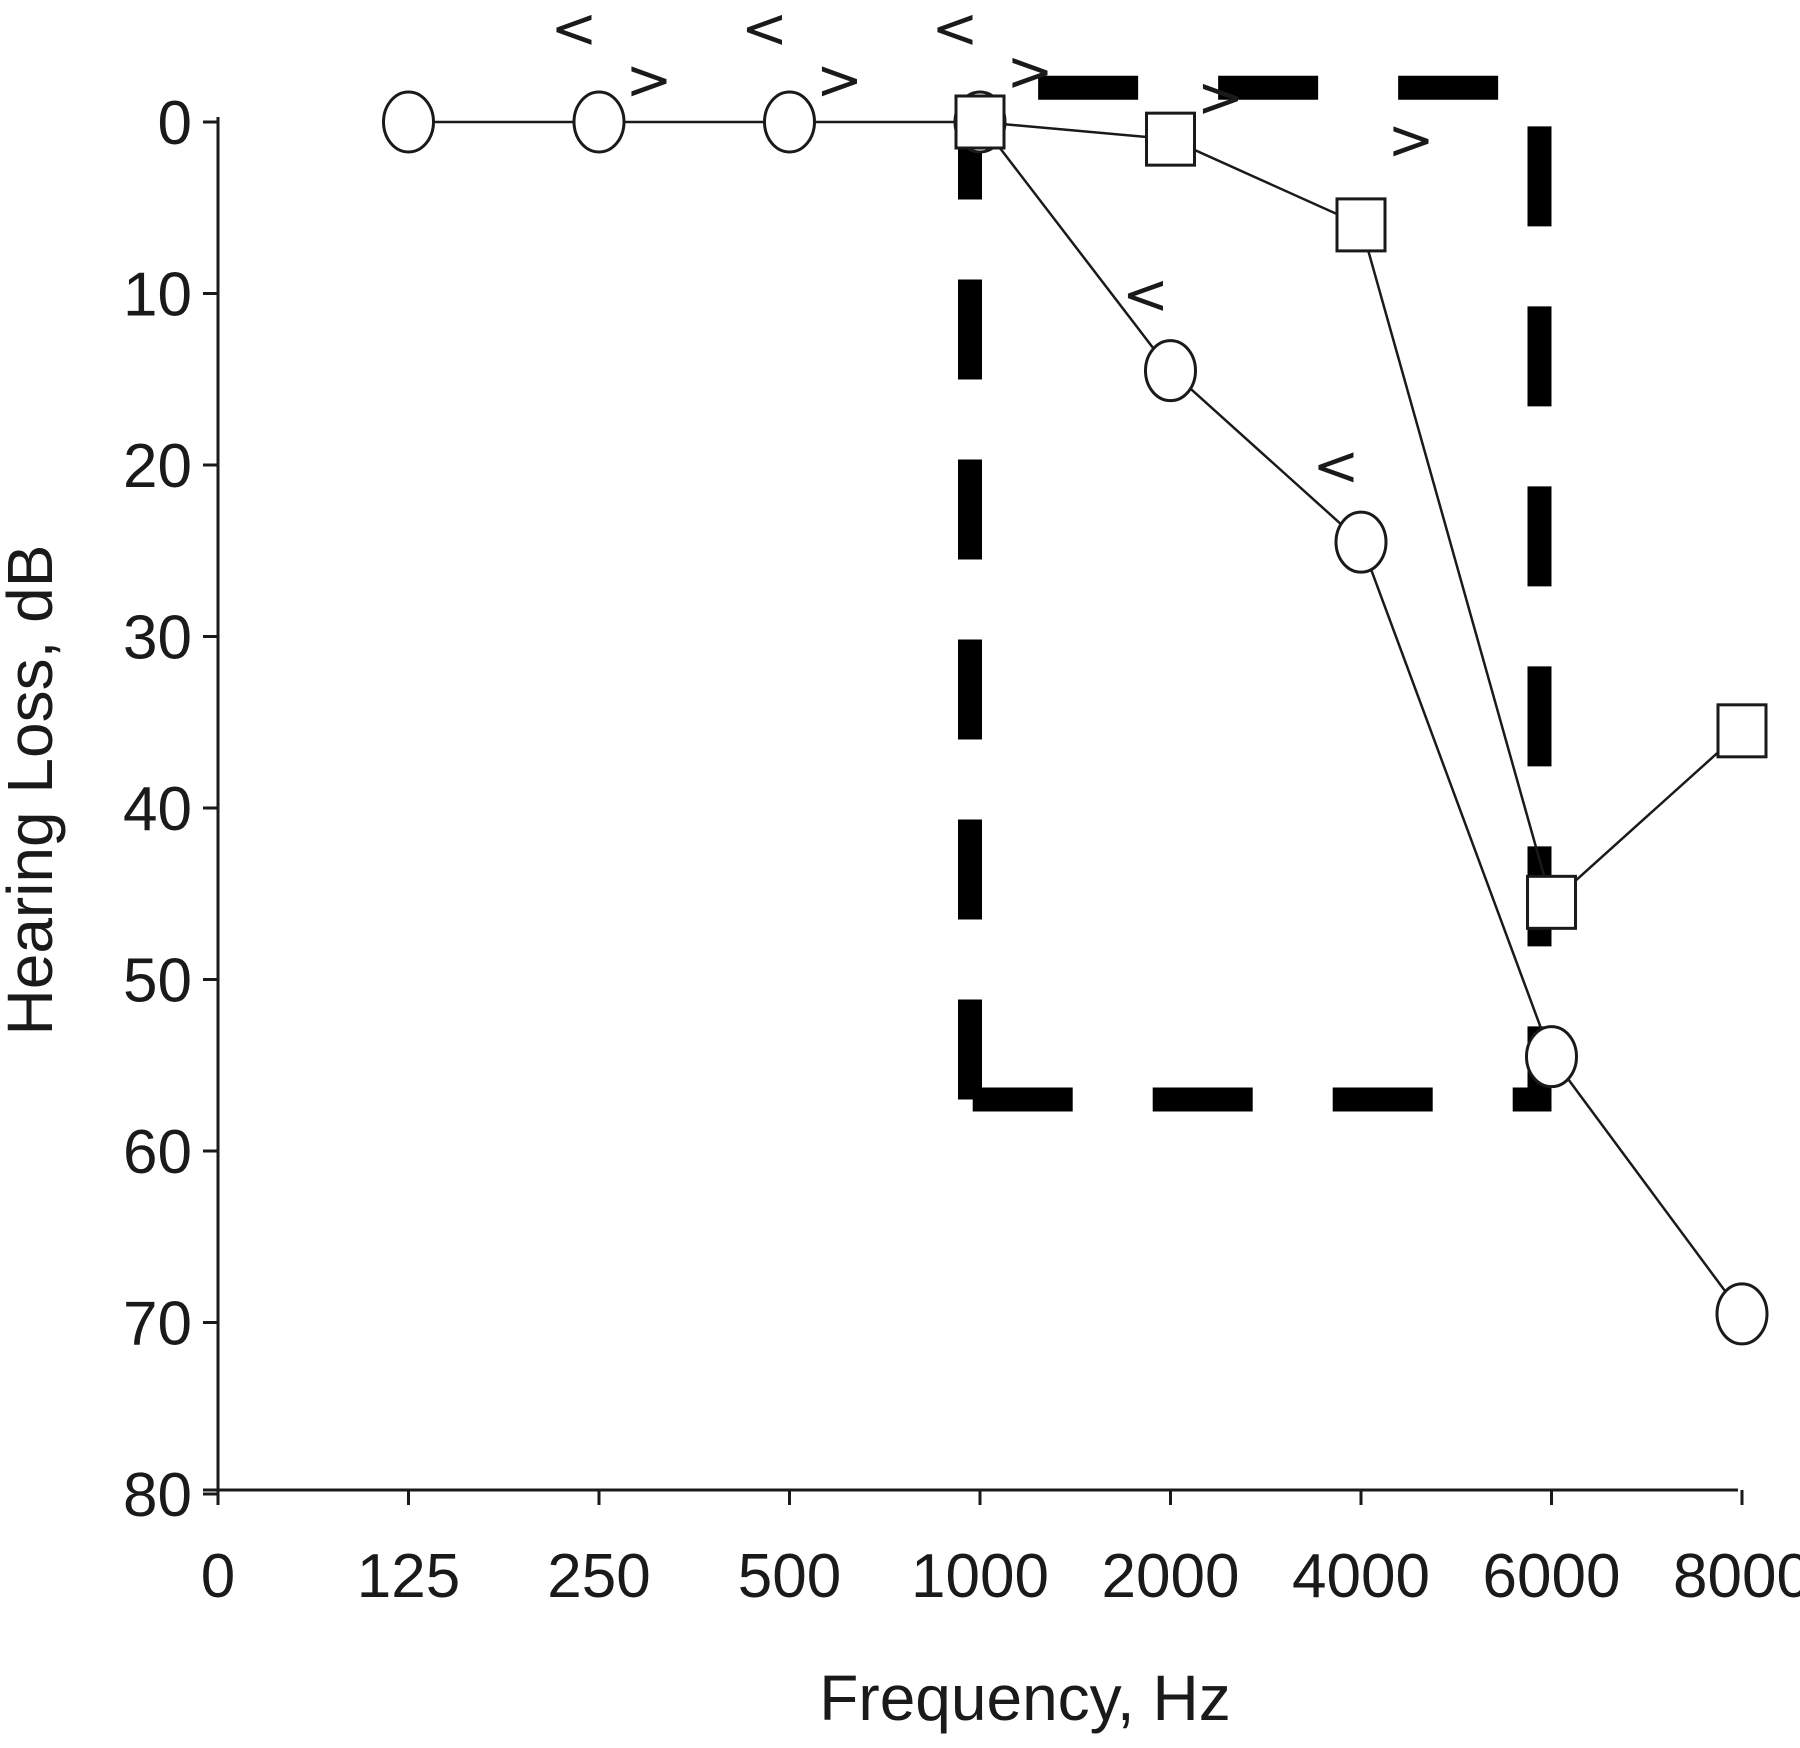 This screenshot has width=1800, height=1748. Describe the element at coordinates (157, 295) in the screenshot. I see `y-tick-label: 10` at that location.